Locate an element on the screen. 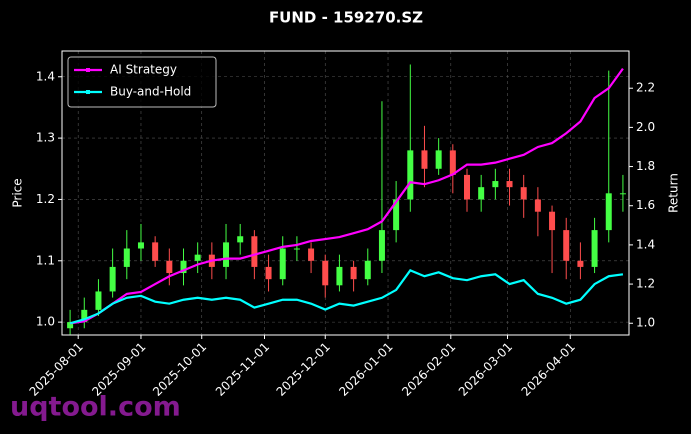 This screenshot has height=434, width=691. legend-box is located at coordinates (142, 82).